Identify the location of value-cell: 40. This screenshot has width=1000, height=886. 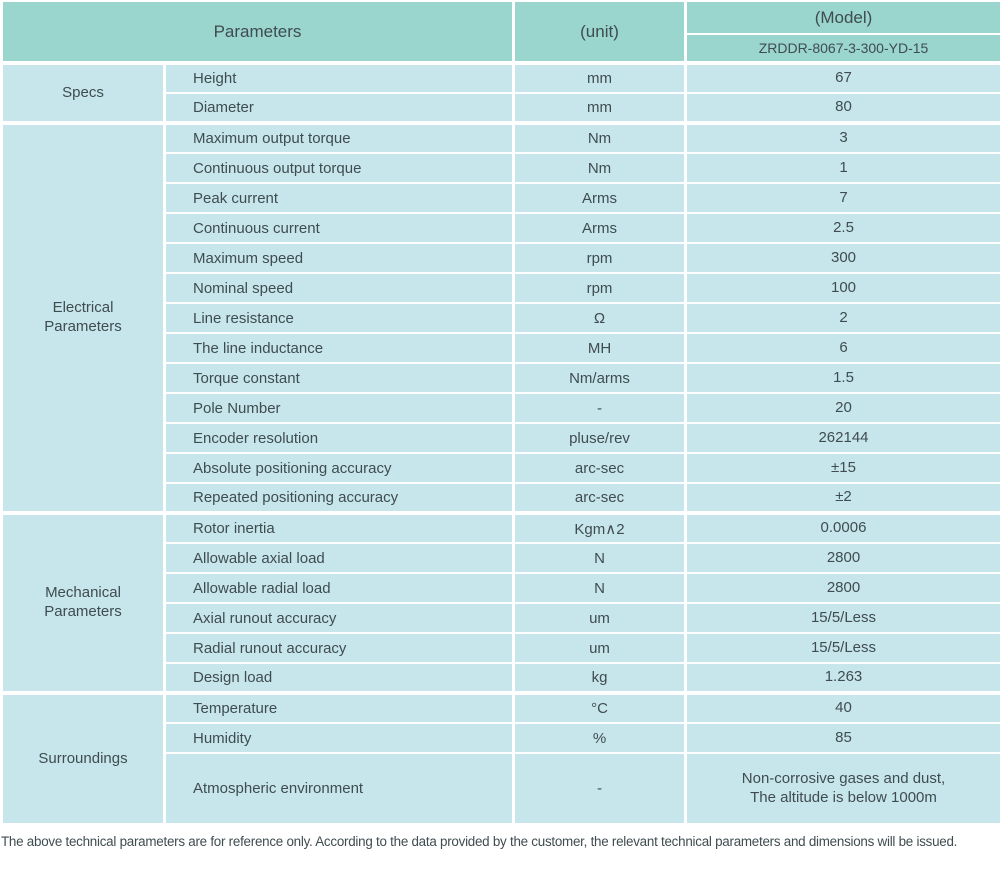
(842, 707).